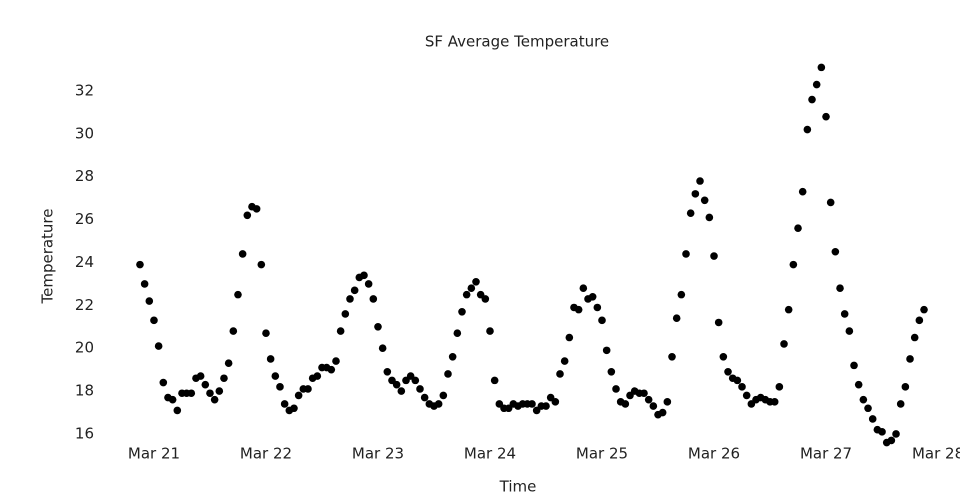  I want to click on x-tick-label: Mar 26, so click(714, 454).